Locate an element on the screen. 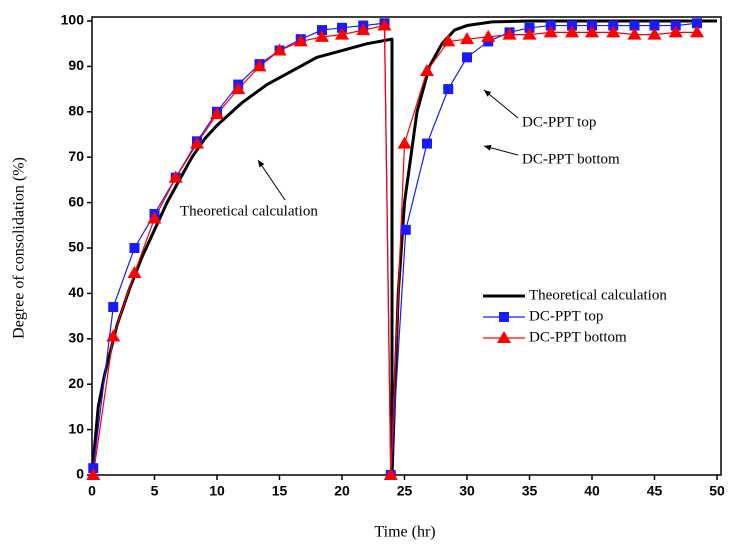  y-tick-label: 30 is located at coordinates (76, 338).